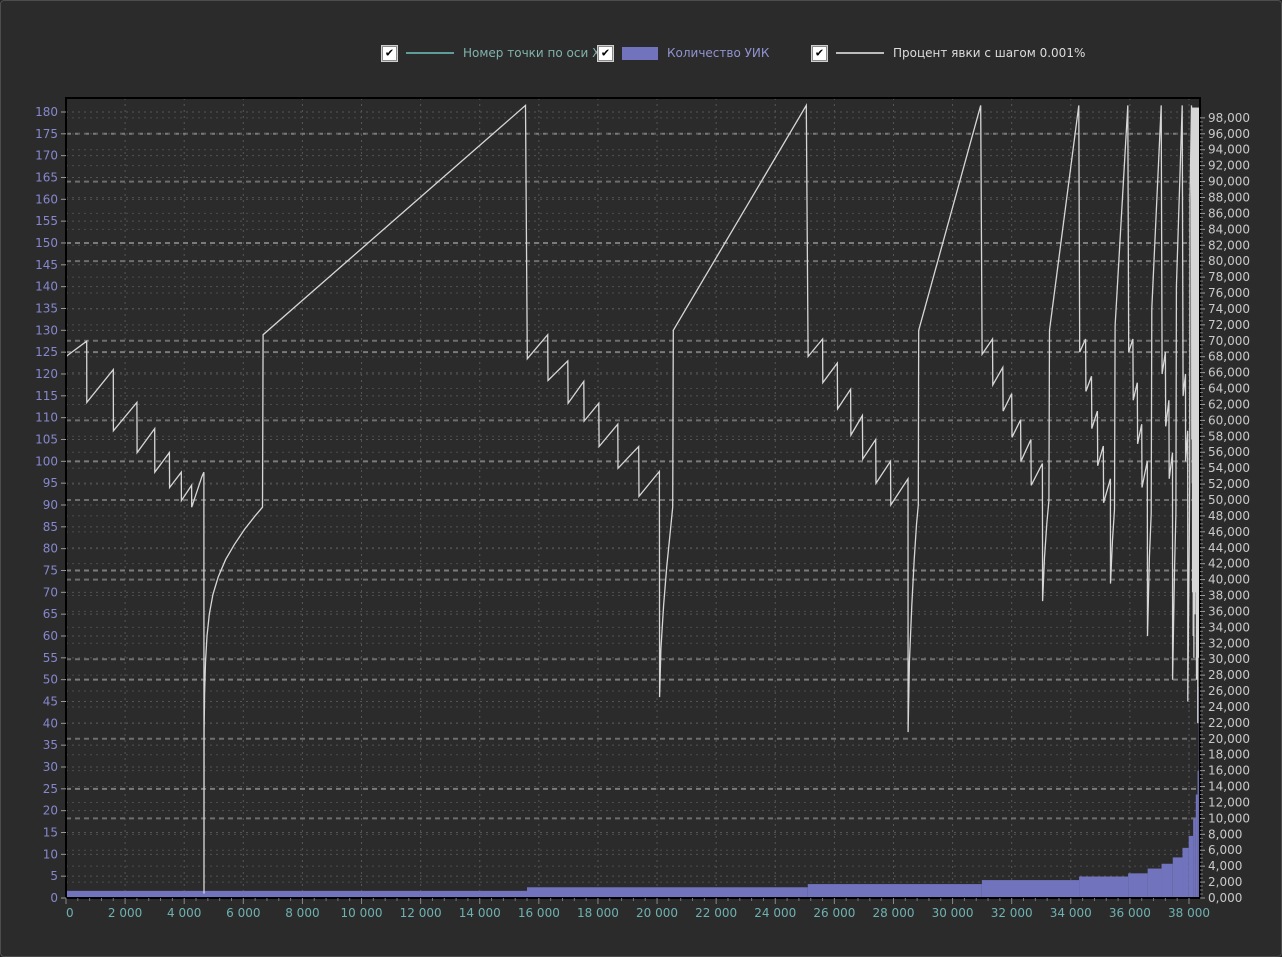 The image size is (1282, 957). Describe the element at coordinates (775, 913) in the screenshot. I see `svg-text: 24 000` at that location.